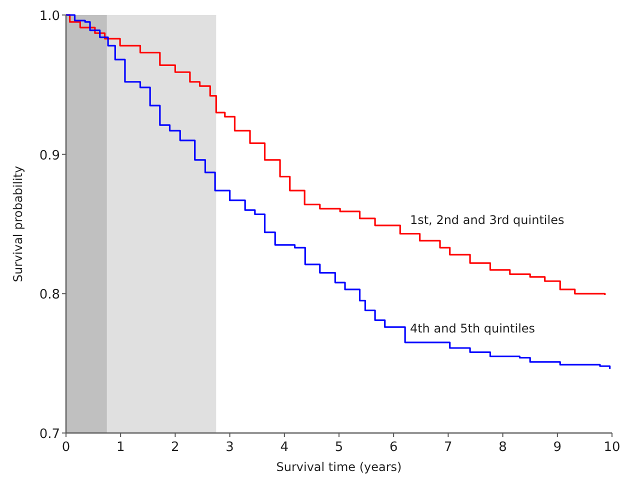  What do you see at coordinates (49, 16) in the screenshot?
I see `y-tick-label: 1.0` at bounding box center [49, 16].